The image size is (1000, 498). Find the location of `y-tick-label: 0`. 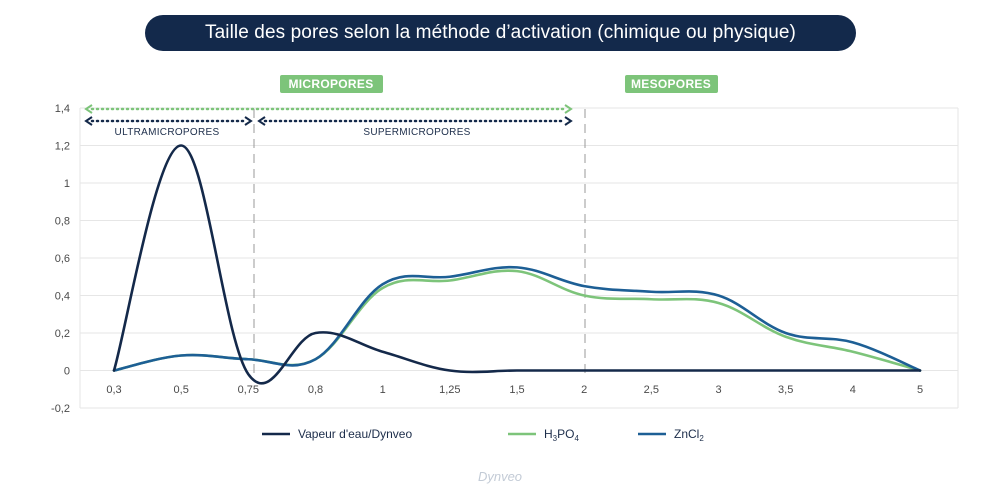

y-tick-label: 0 is located at coordinates (67, 372).